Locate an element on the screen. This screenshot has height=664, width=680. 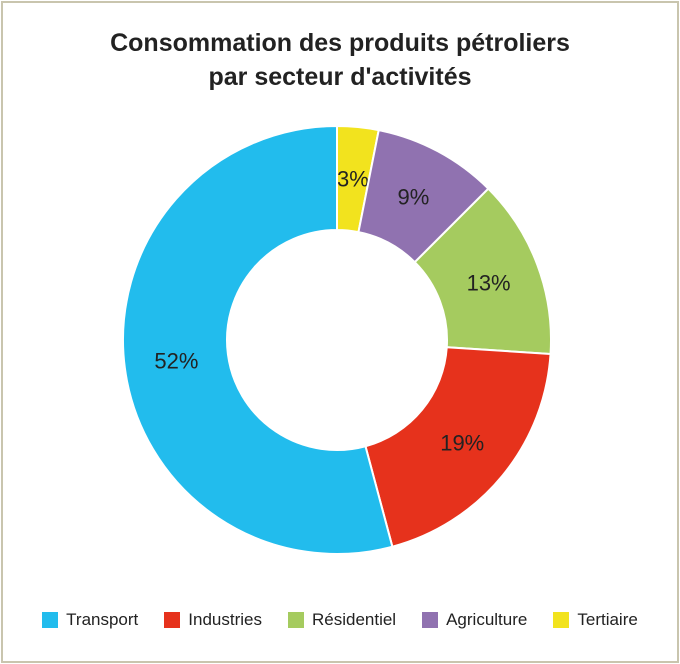
slice-industries is located at coordinates (458, 447).